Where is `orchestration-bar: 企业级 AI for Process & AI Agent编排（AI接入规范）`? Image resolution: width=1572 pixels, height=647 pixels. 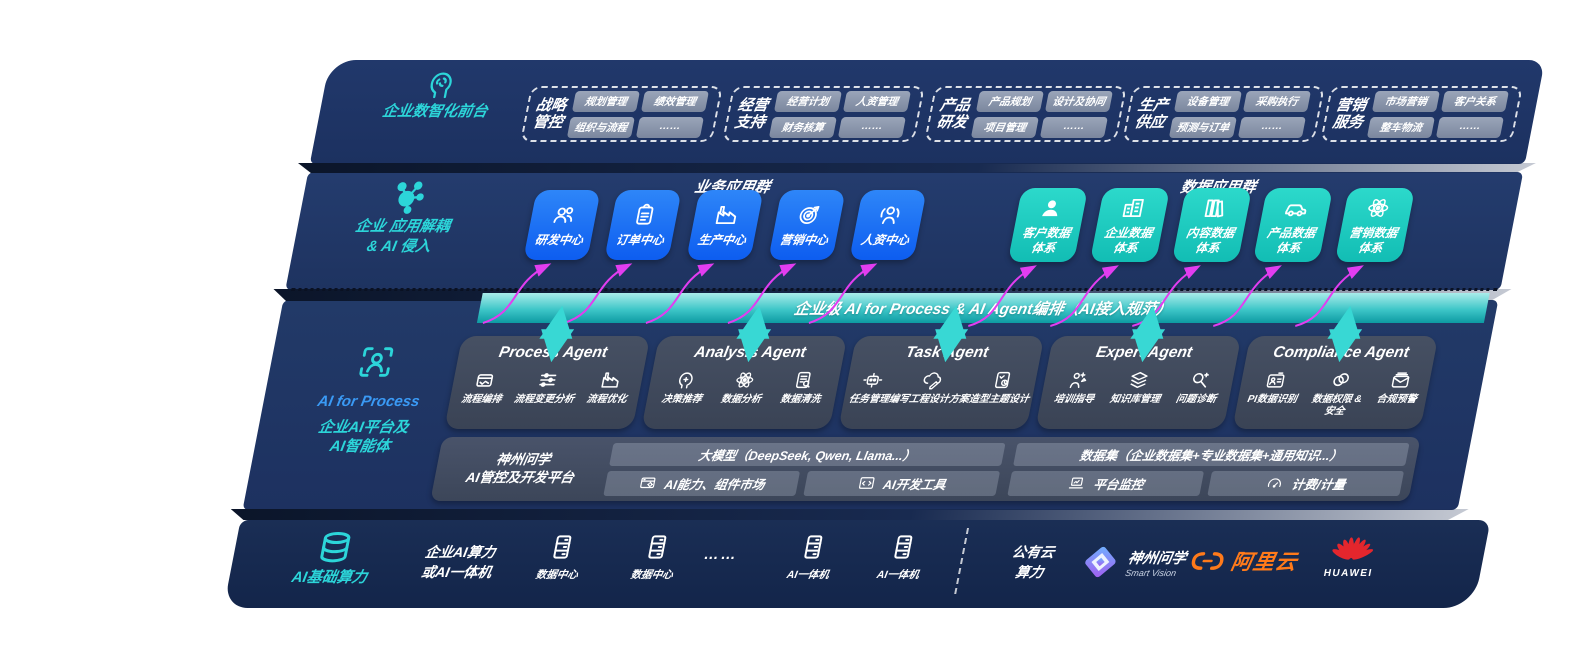
orchestration-bar: 企业级 AI for Process & AI Agent编排（AI接入规范） is located at coordinates (983, 308).